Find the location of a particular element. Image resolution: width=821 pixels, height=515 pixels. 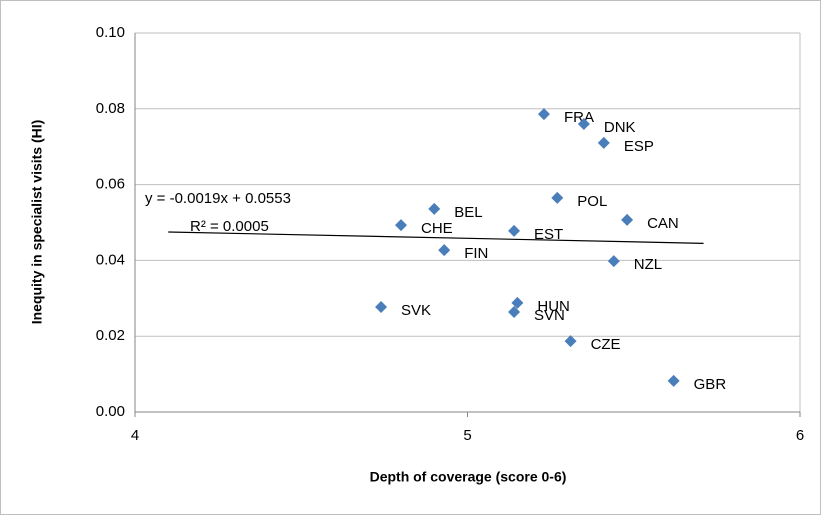

point-label: POL is located at coordinates (592, 201).